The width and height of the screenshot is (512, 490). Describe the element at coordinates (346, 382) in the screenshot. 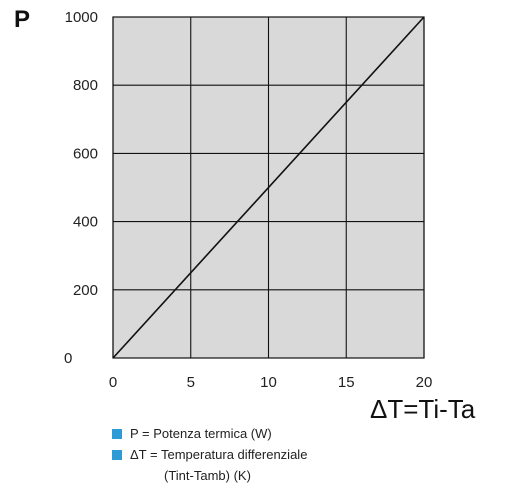

I see `x-tick-label: 15` at that location.